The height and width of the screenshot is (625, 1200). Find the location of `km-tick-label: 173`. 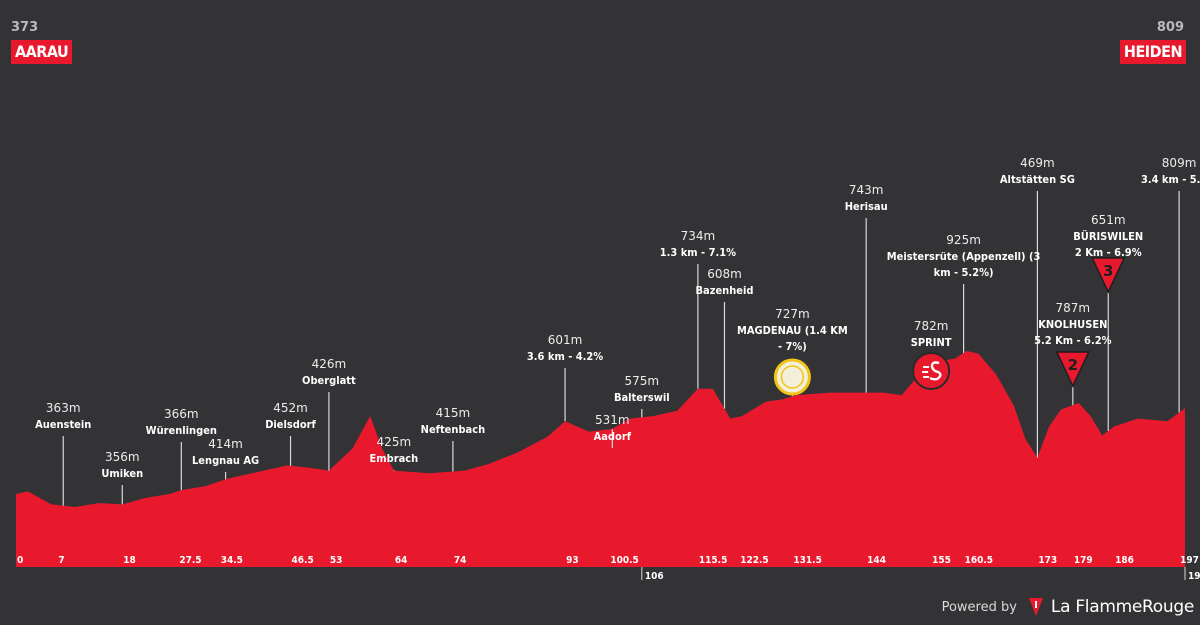

km-tick-label: 173 is located at coordinates (1047, 560).